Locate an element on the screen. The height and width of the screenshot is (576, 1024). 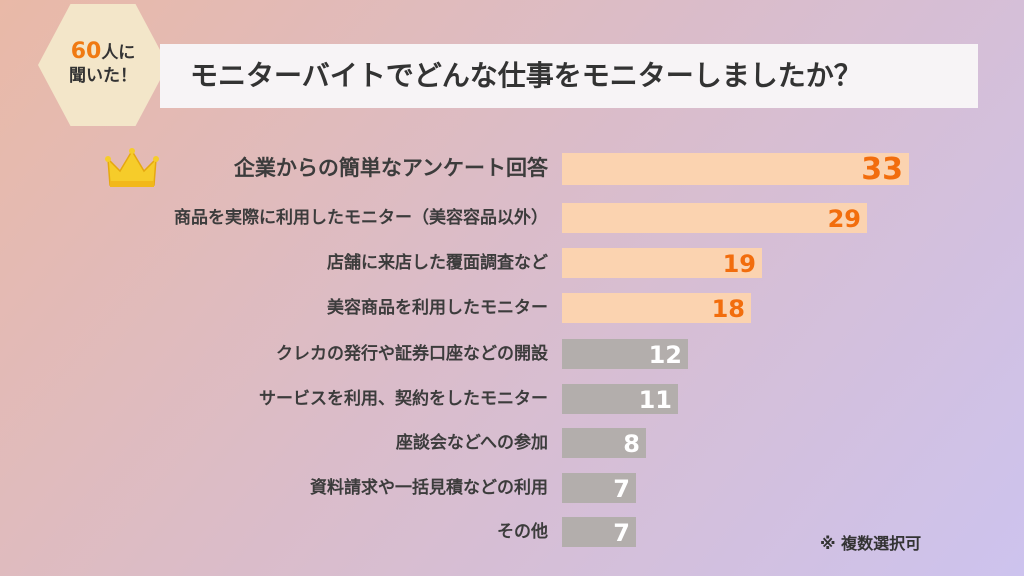
title-banner is located at coordinates (569, 76).